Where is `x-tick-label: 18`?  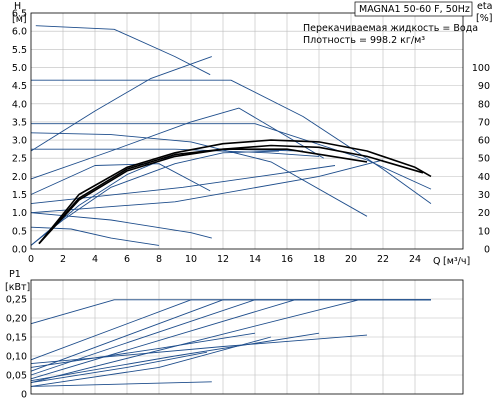 x-tick-label: 18 is located at coordinates (319, 259).